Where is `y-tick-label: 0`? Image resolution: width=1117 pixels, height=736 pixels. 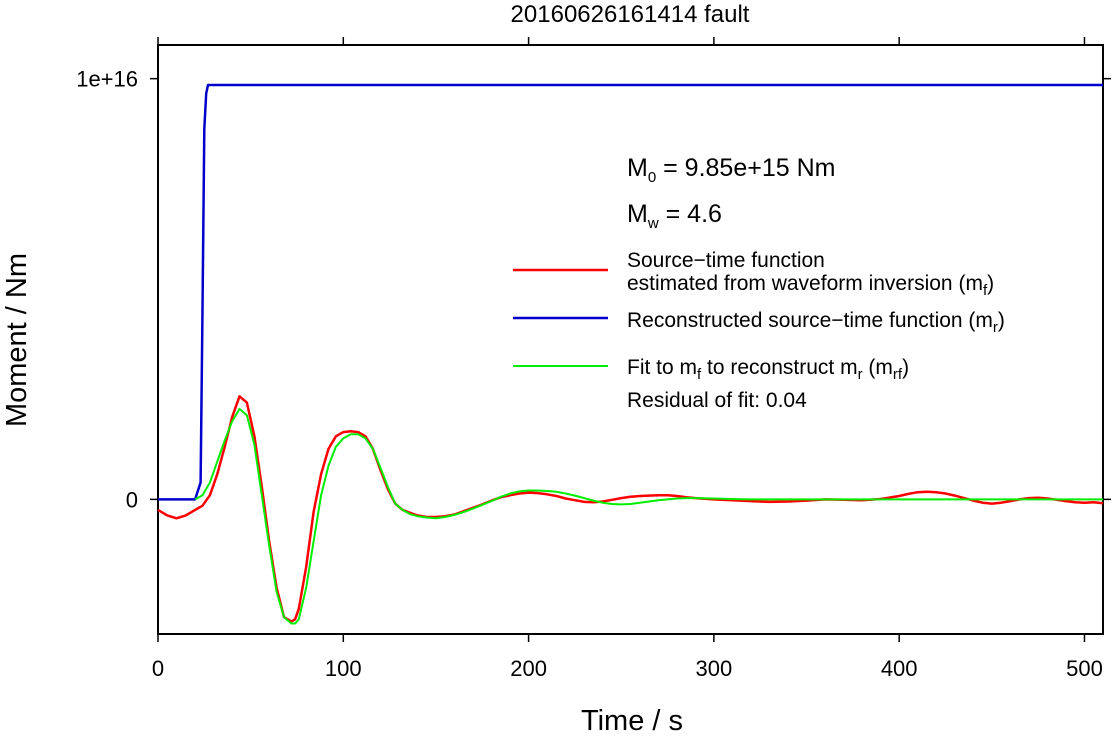
y-tick-label: 0 is located at coordinates (132, 499).